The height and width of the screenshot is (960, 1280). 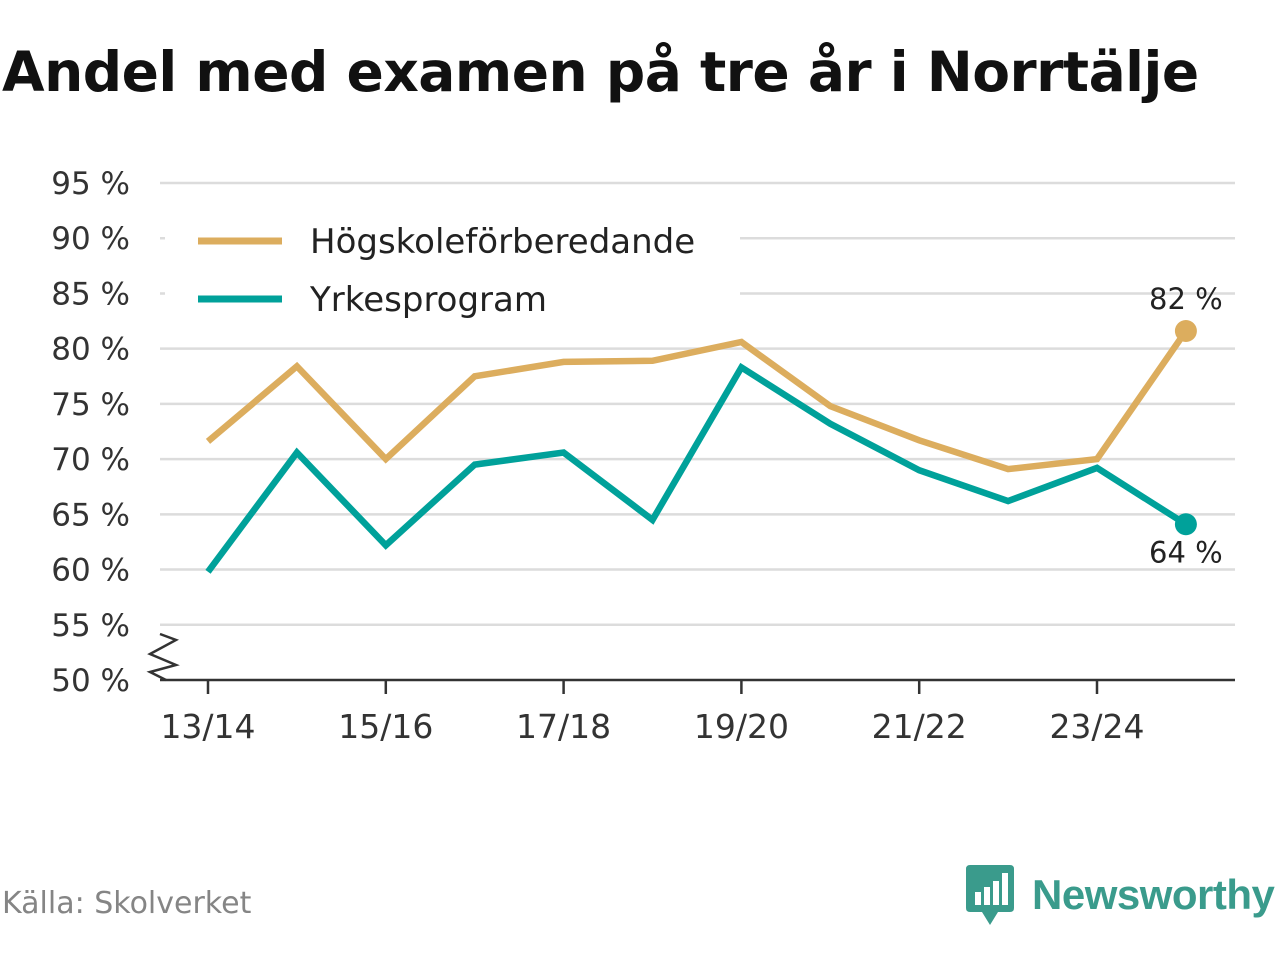 I want to click on y-tick-label: 60 %, so click(x=90, y=571).